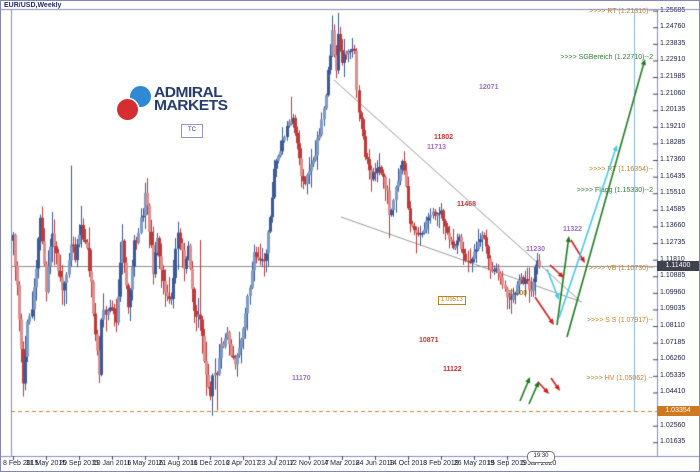  Describe the element at coordinates (678, 266) in the screenshot. I see `current-price-tag: 1.11400` at that location.